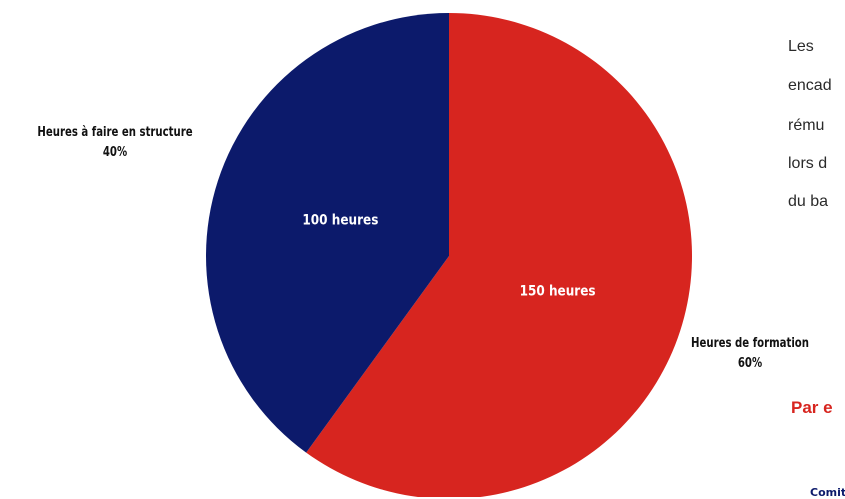  What do you see at coordinates (750, 363) in the screenshot?
I see `formation-percent: 60%` at bounding box center [750, 363].